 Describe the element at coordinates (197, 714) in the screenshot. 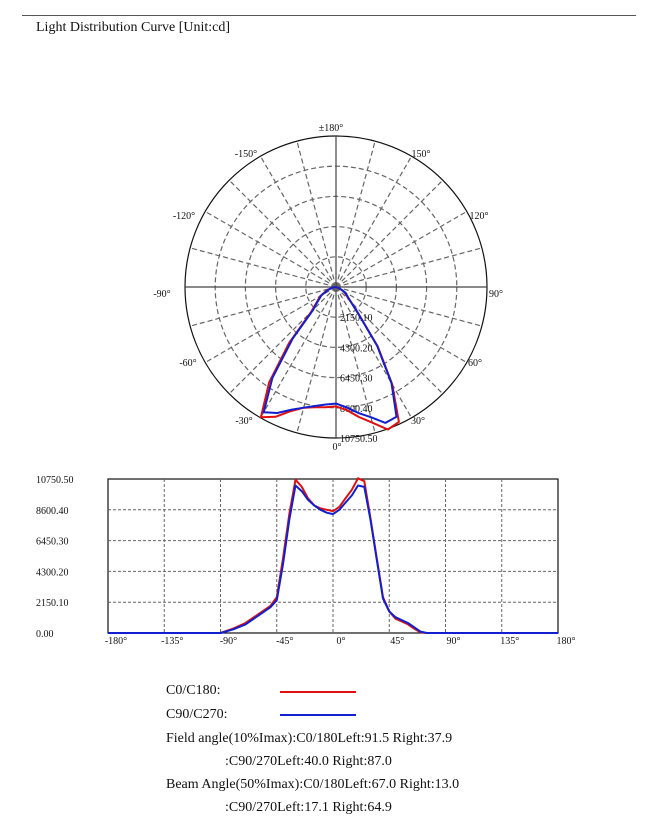

I see `legend-label-c90: C90/C270:` at that location.